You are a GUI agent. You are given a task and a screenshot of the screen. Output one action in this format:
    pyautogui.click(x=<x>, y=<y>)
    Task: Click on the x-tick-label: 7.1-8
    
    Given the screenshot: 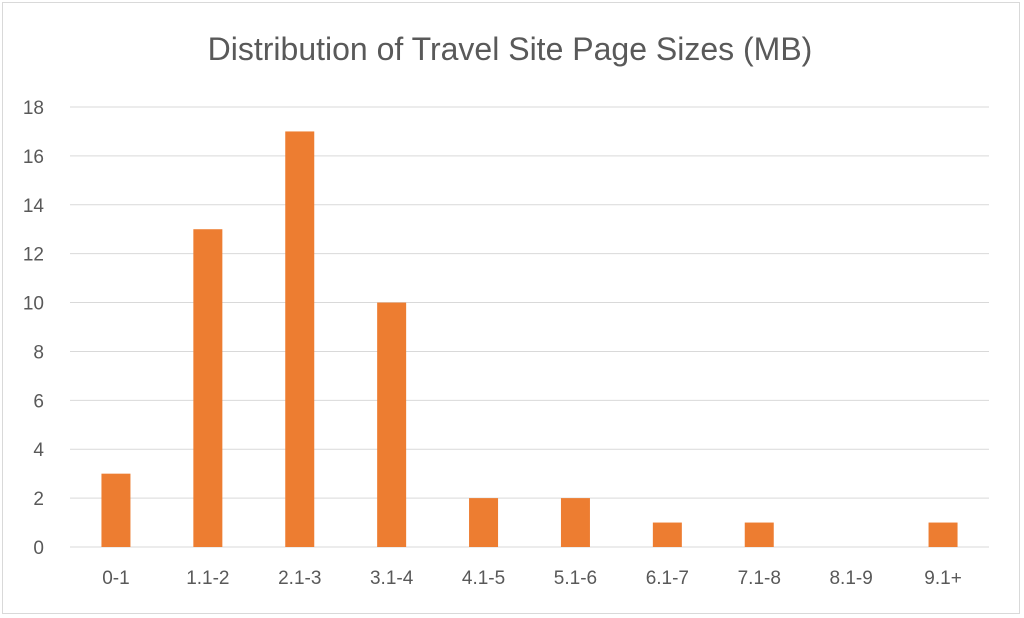 What is the action you would take?
    pyautogui.click(x=759, y=578)
    